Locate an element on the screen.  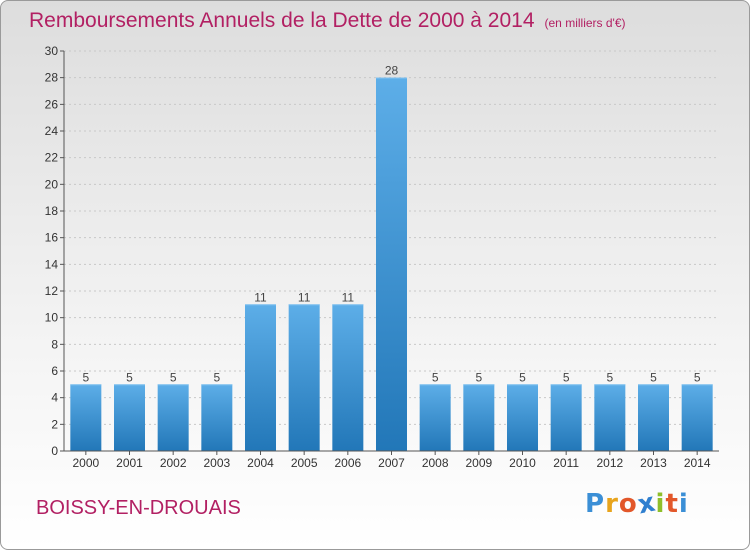
y-tick-label: 8 is located at coordinates (54, 344).